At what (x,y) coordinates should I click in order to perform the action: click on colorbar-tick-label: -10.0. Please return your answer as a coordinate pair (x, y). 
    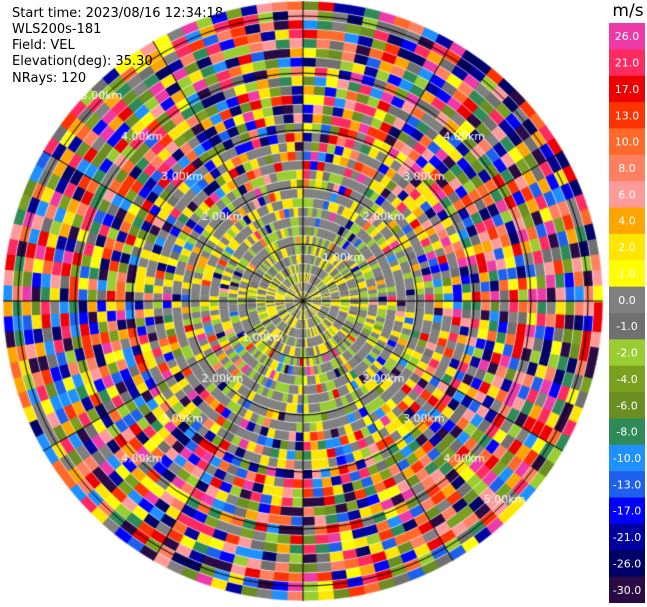
    Looking at the image, I should click on (627, 458).